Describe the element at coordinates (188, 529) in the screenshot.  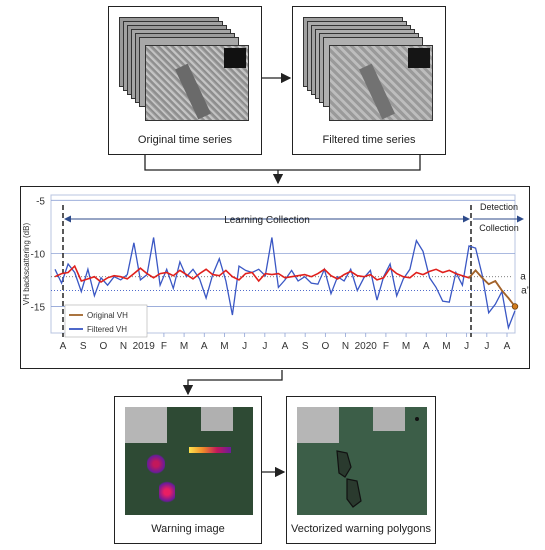
I see `warning-caption: Warning image` at that location.